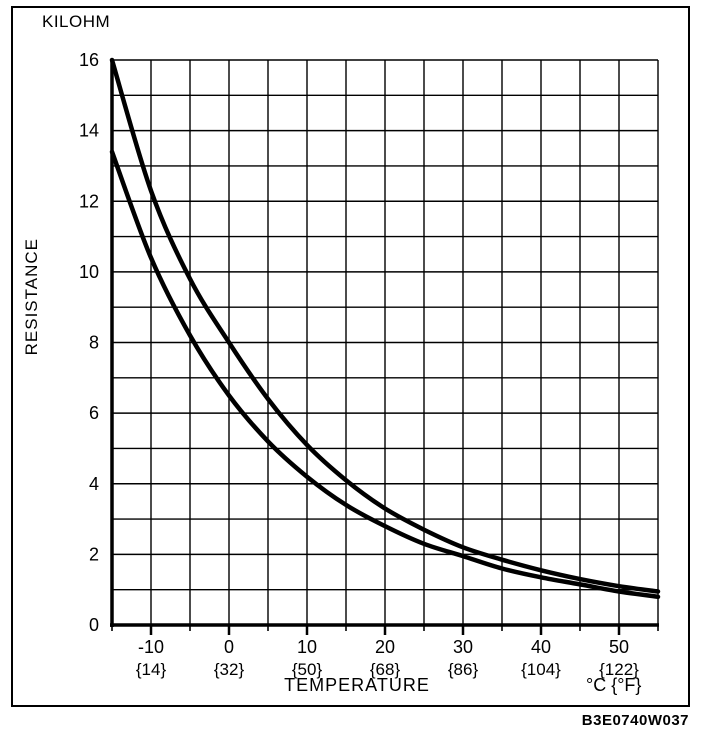  I want to click on x-axis-unit-label: °C {°F}, so click(614, 685).